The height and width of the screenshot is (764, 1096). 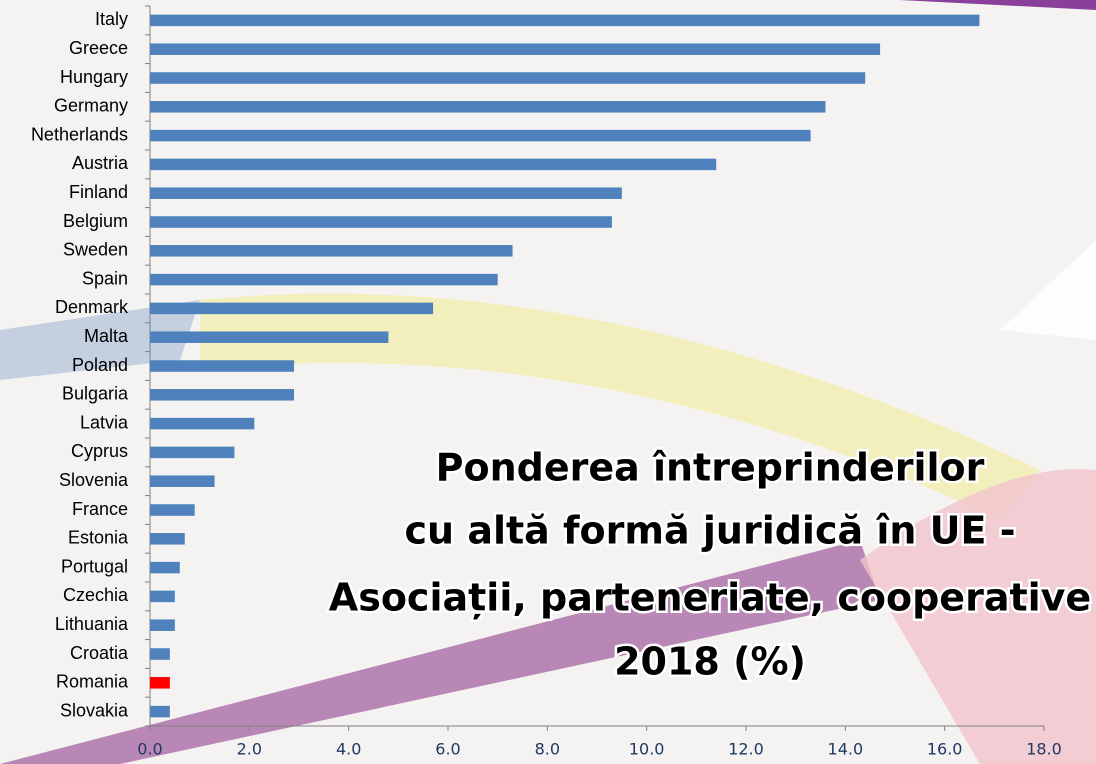 I want to click on title-line: 2018 (%), so click(x=710, y=662).